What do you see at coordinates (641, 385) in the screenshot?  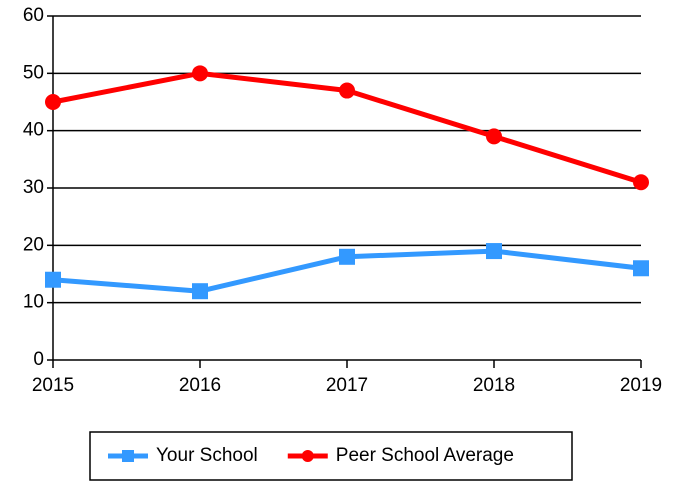 I see `x-tick-label: 2019` at bounding box center [641, 385].